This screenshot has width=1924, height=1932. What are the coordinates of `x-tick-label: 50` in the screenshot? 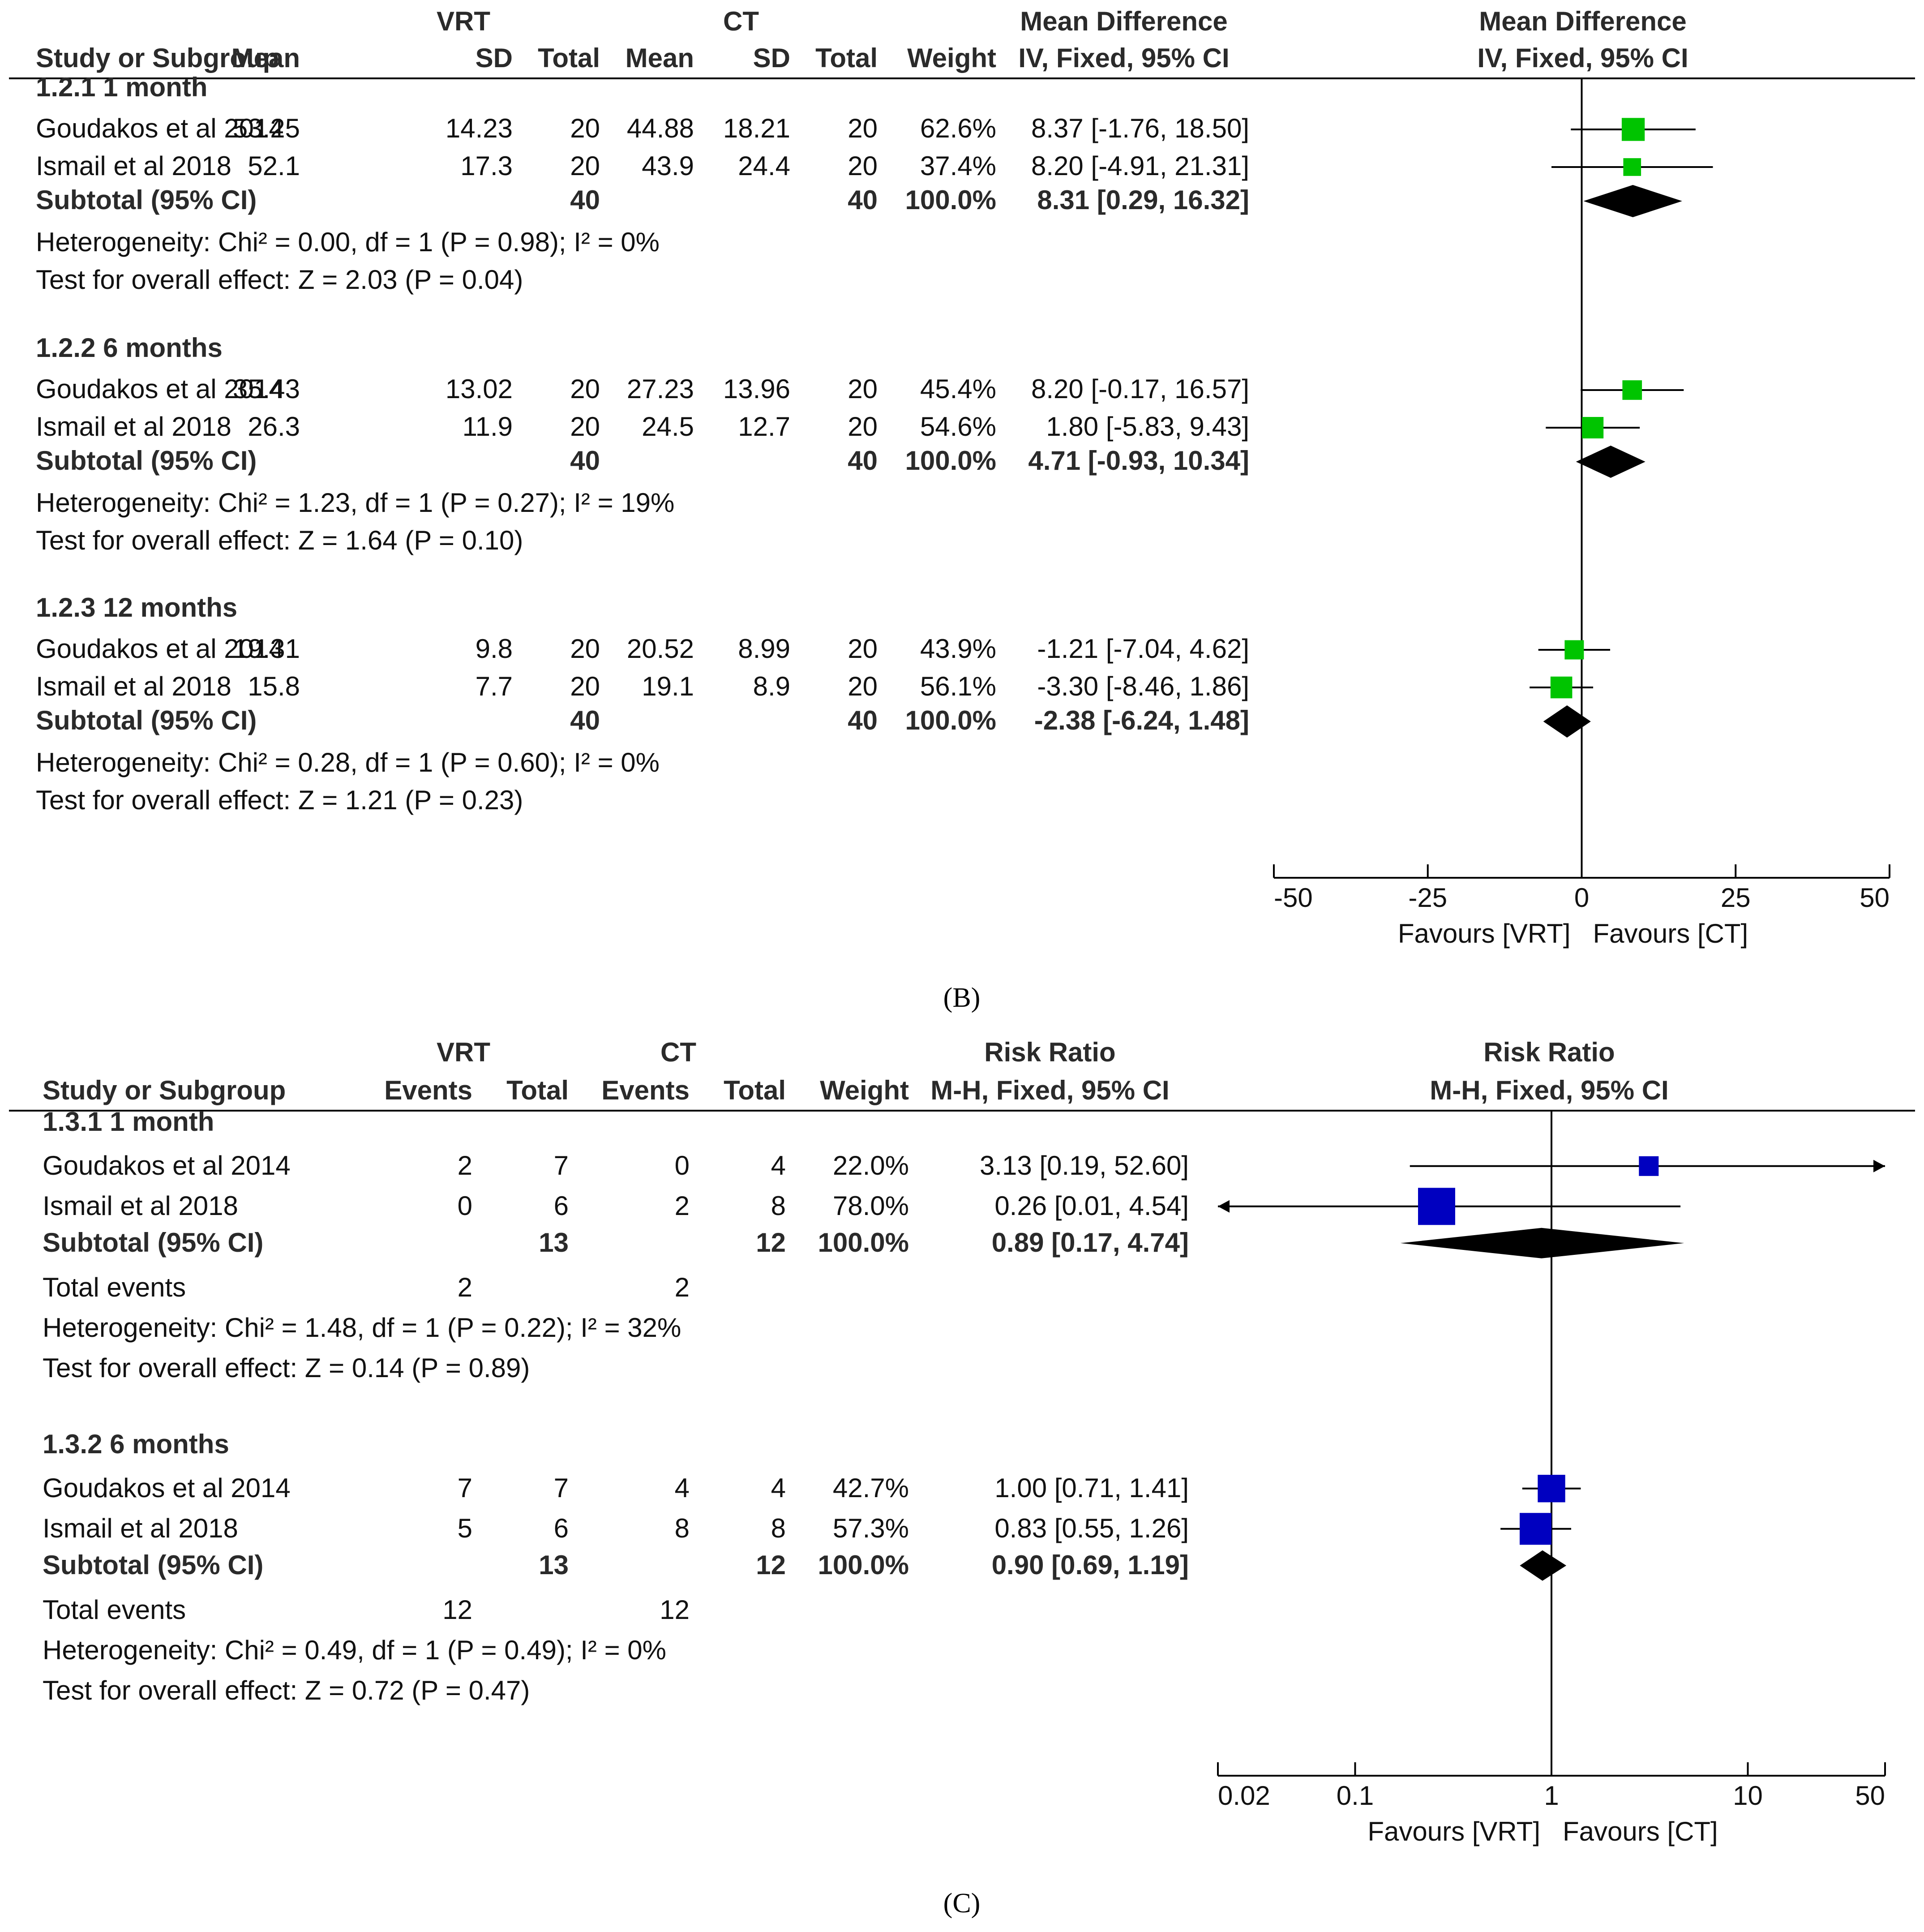 It's located at (1870, 1796).